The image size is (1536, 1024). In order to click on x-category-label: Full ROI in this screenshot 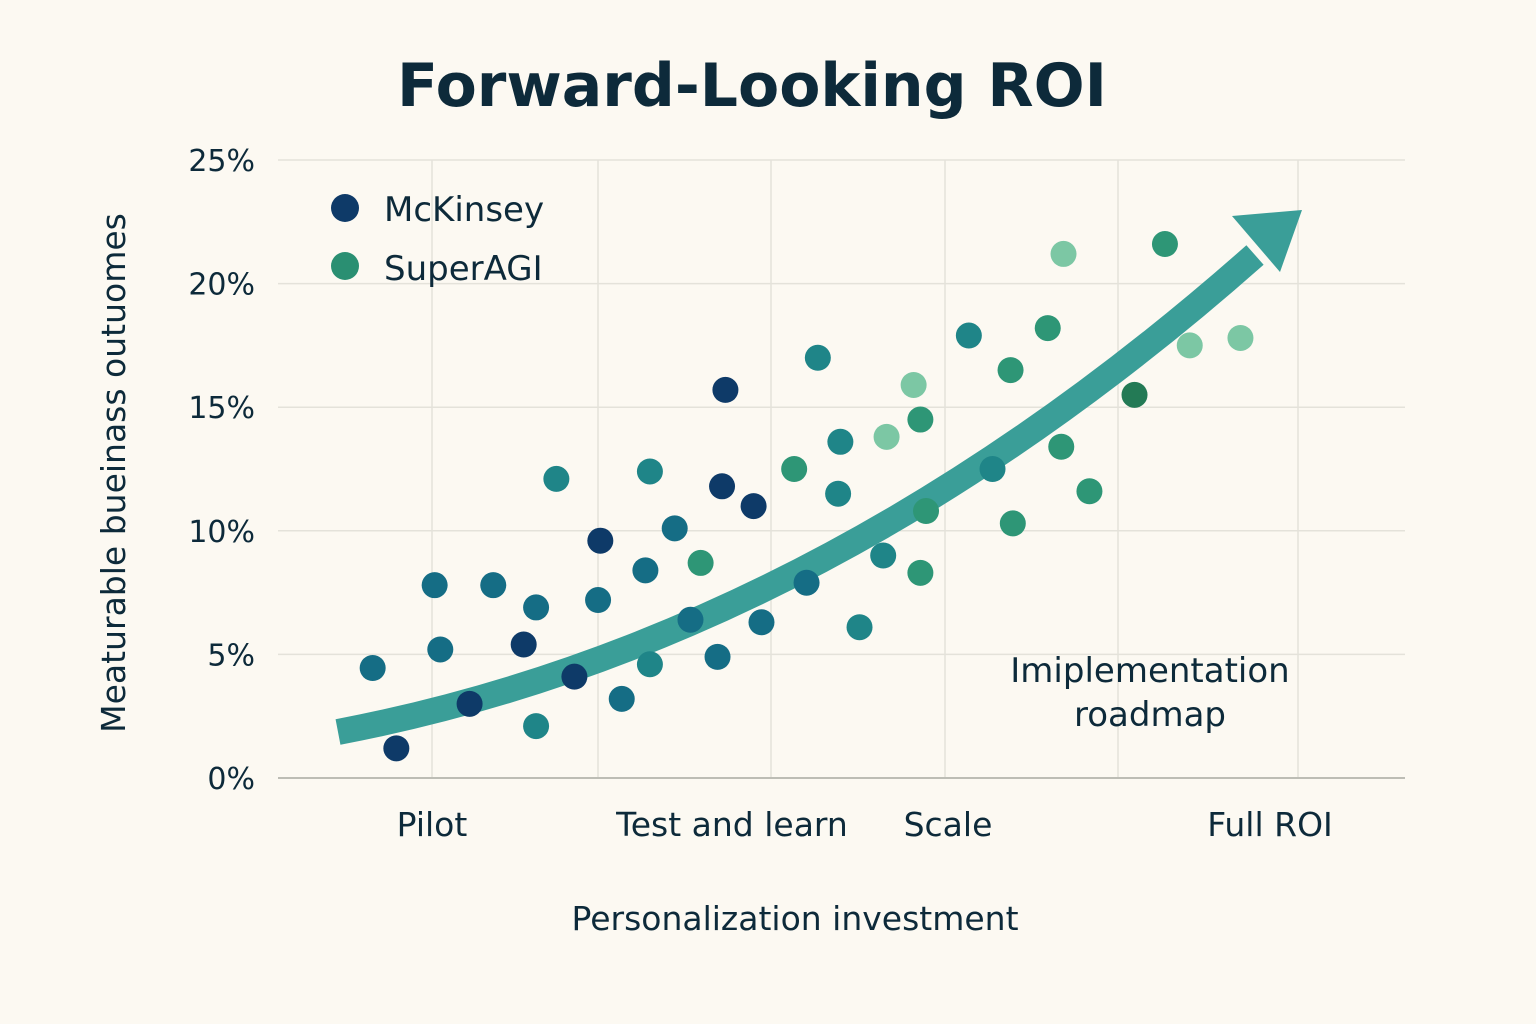, I will do `click(1270, 824)`.